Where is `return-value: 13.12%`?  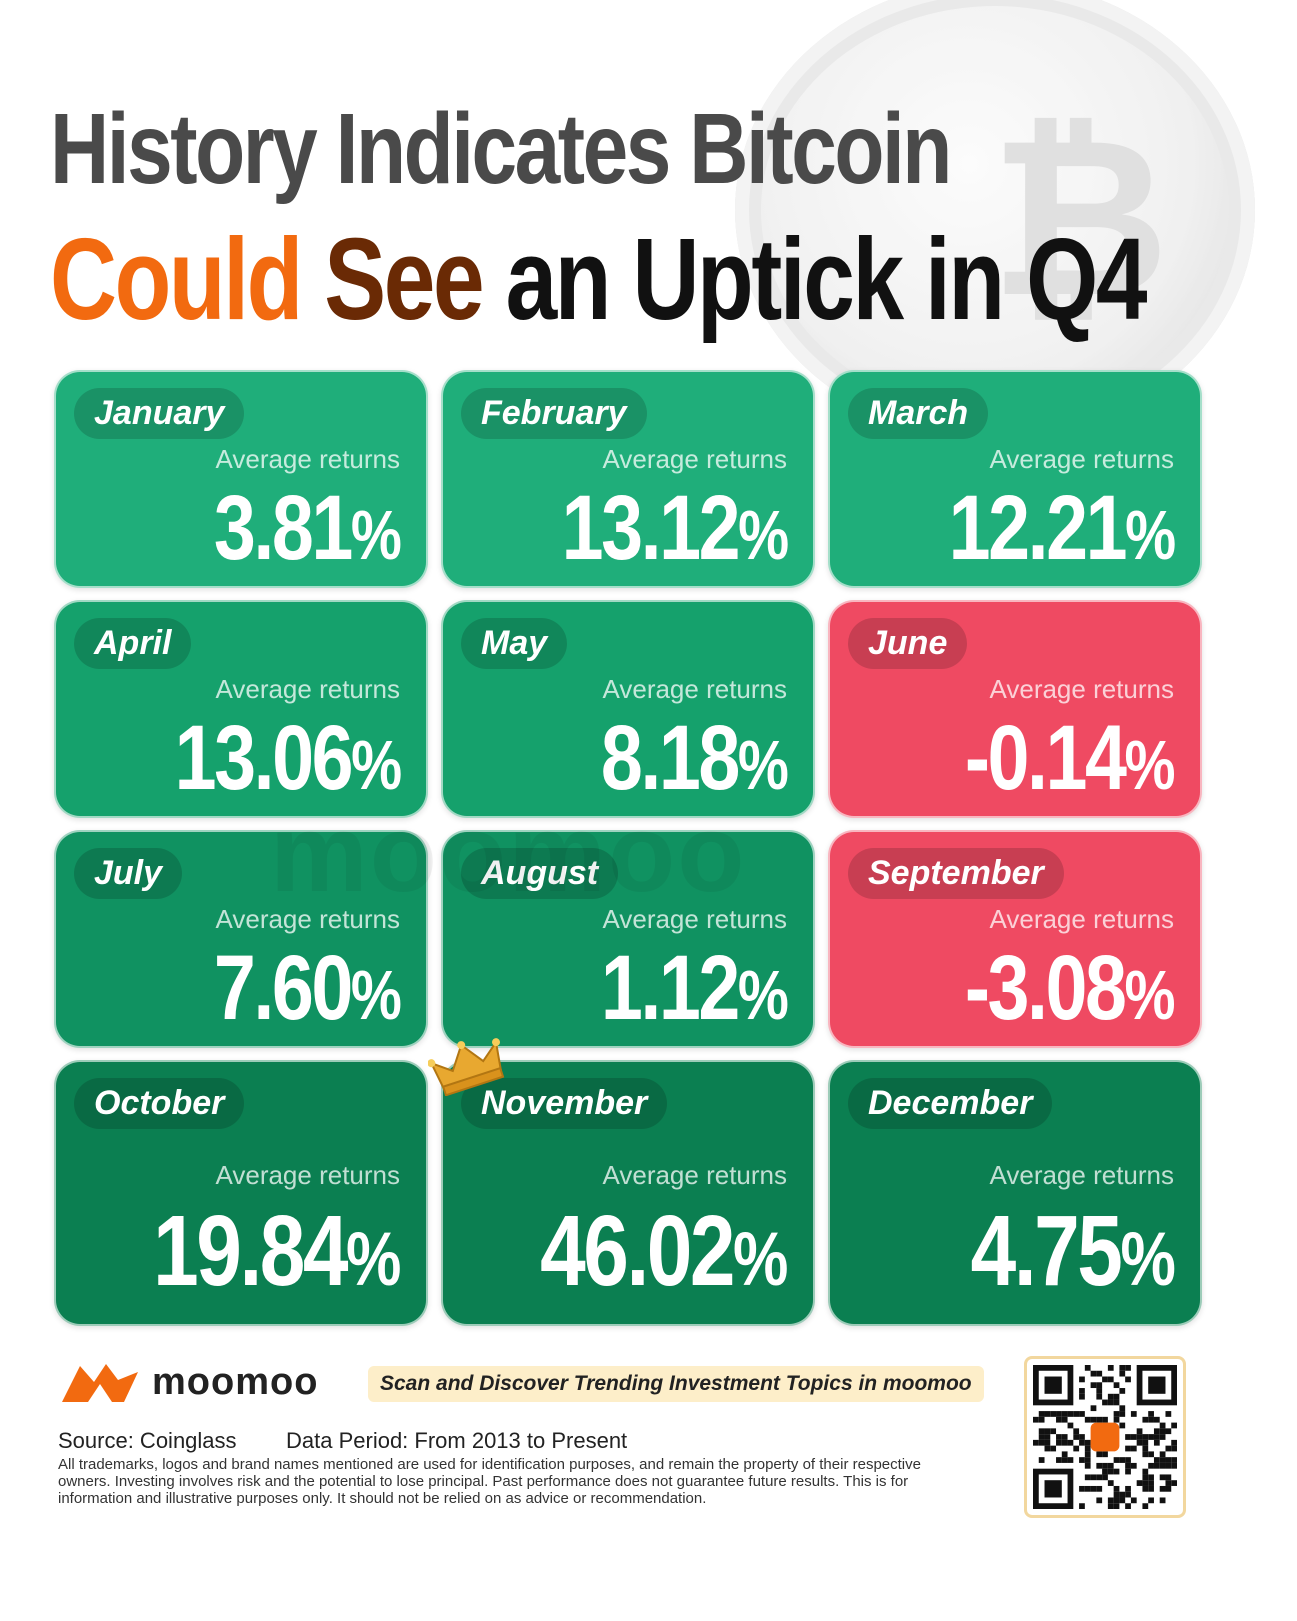 return-value: 13.12% is located at coordinates (675, 528).